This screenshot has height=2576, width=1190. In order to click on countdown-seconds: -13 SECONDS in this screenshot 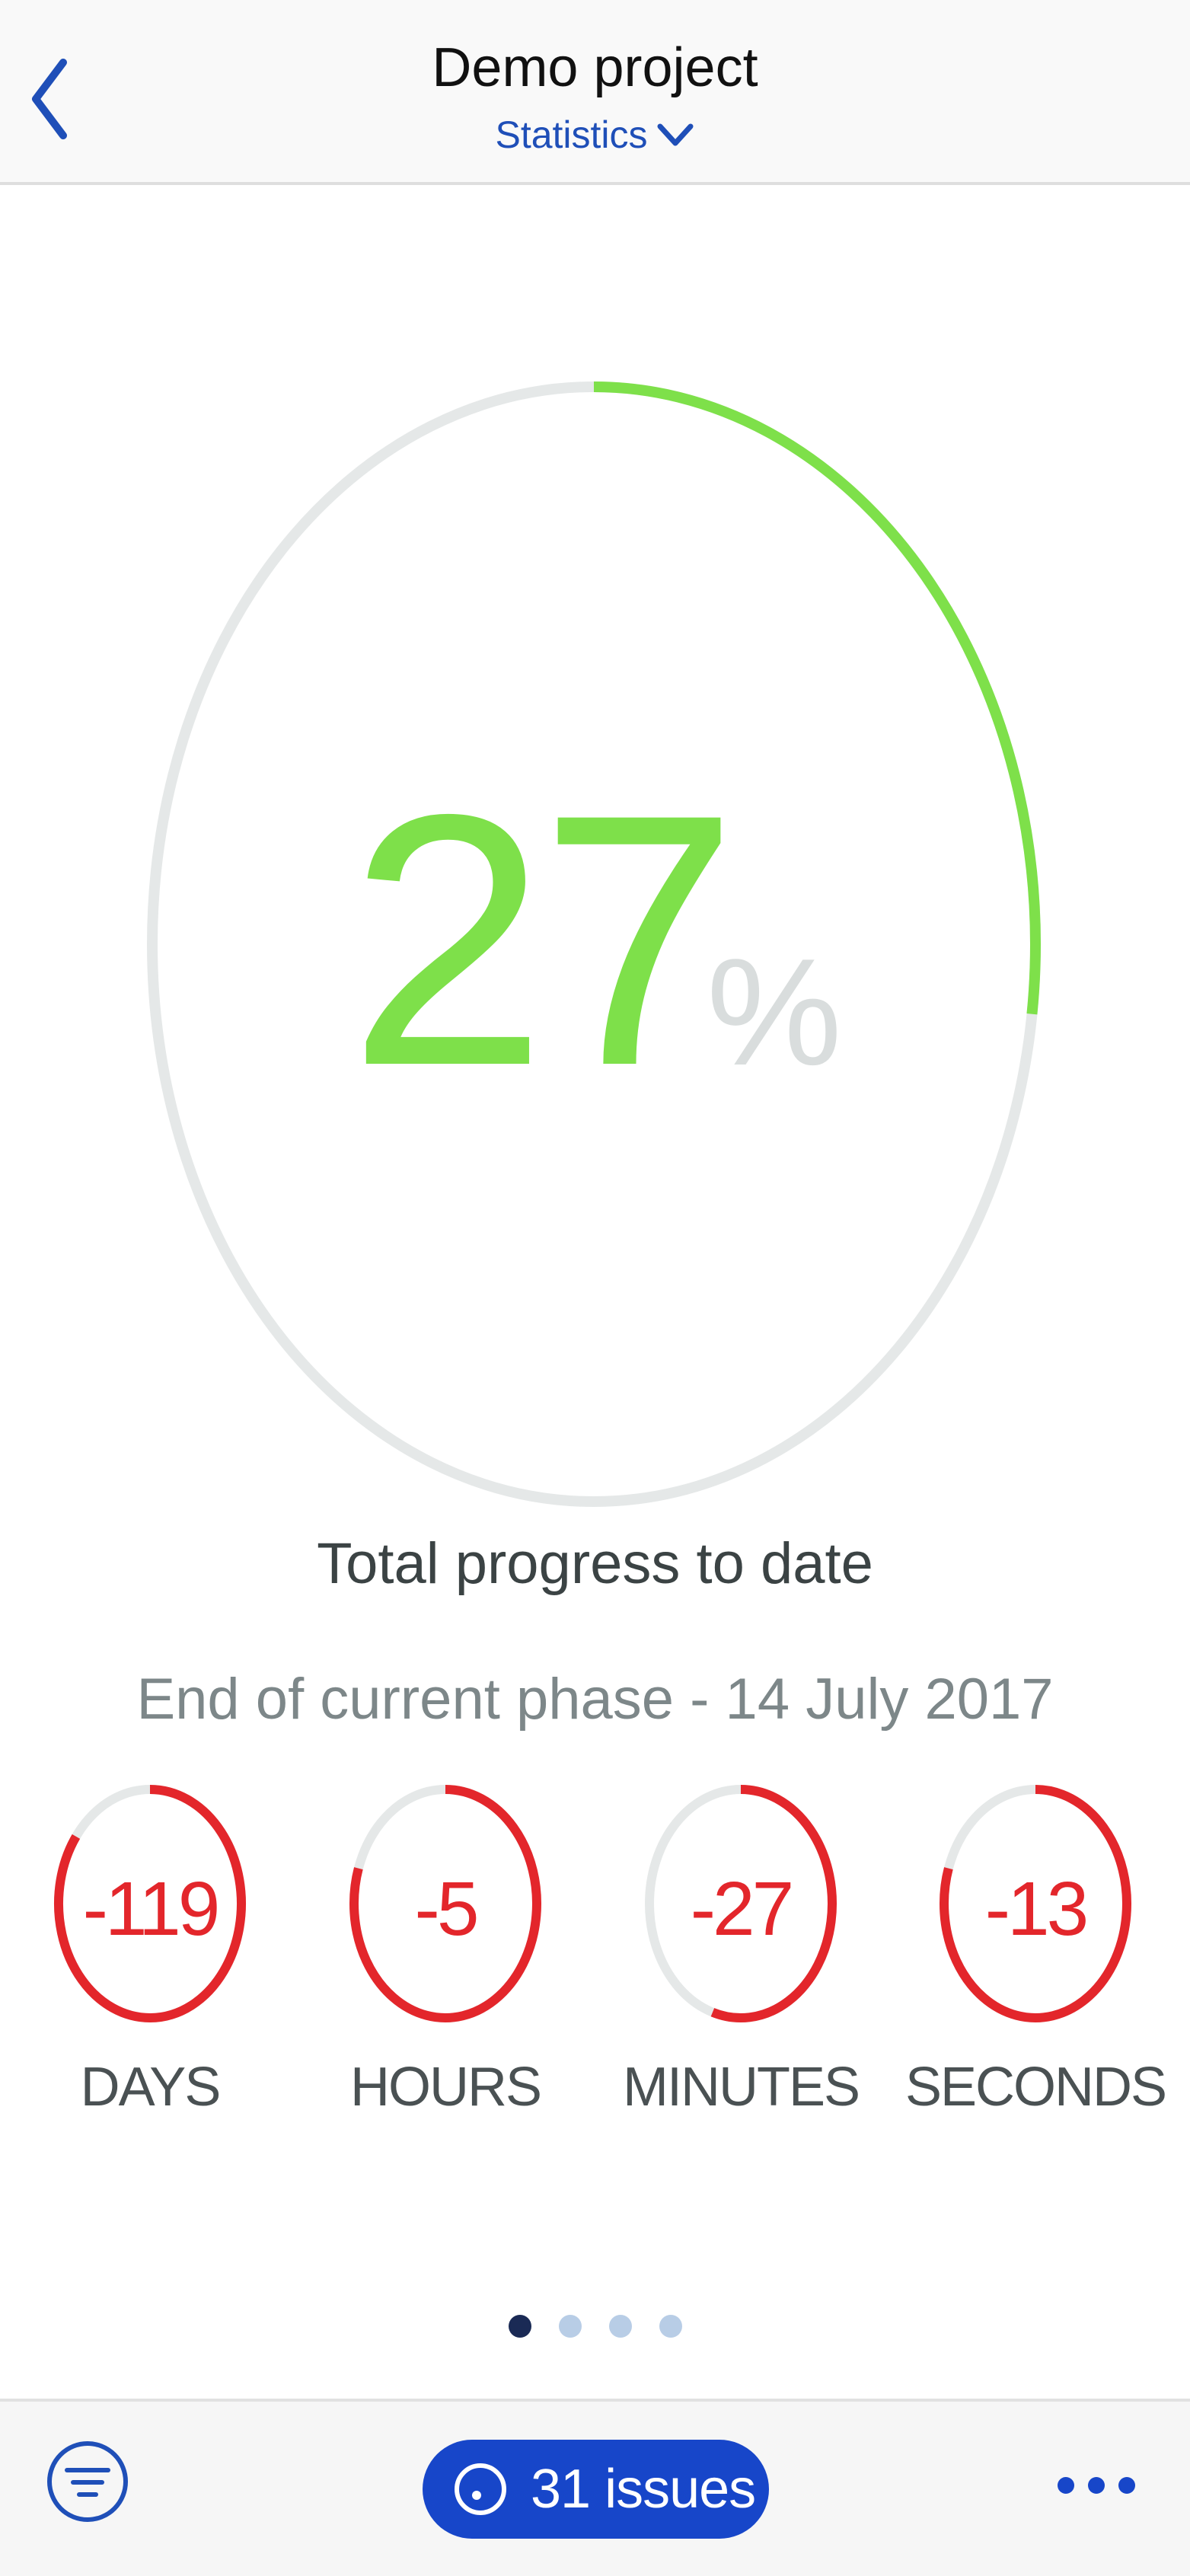, I will do `click(1036, 1950)`.